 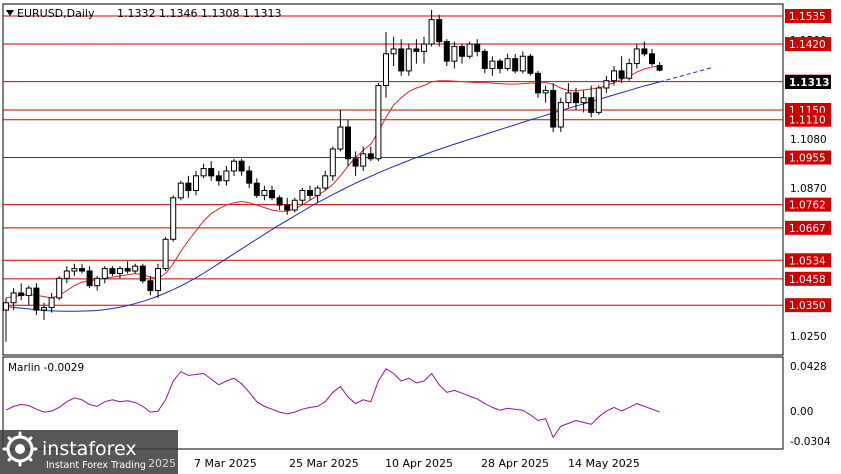 I want to click on oscillator-label: Marlin -0.0029, so click(x=46, y=368).